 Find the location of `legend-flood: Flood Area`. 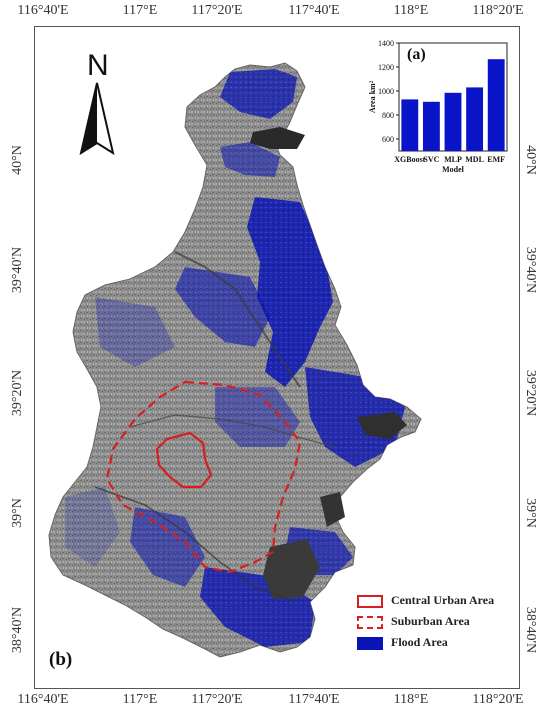

legend-flood: Flood Area is located at coordinates (437, 643).